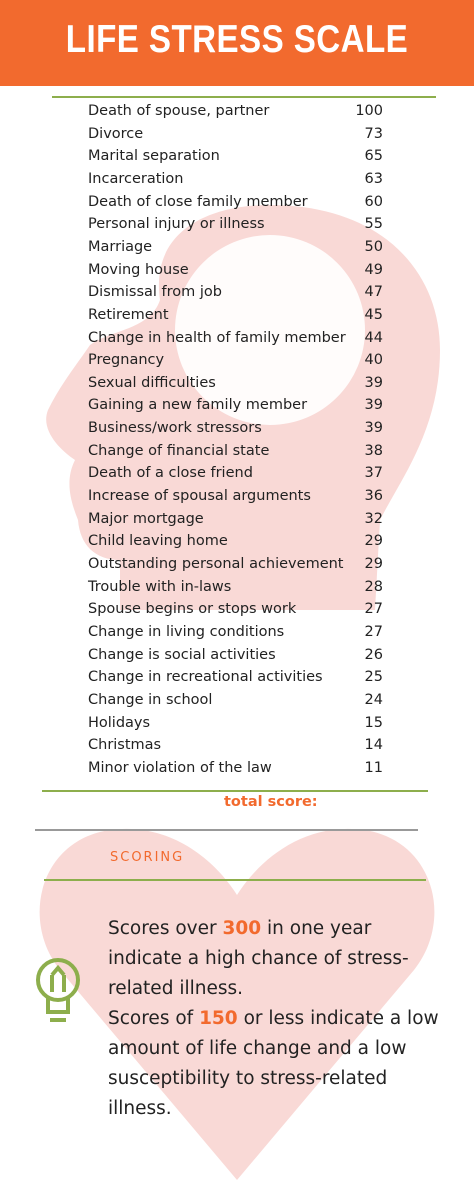 The image size is (474, 1185). Describe the element at coordinates (182, 654) in the screenshot. I see `event-name: Change is social activities` at that location.